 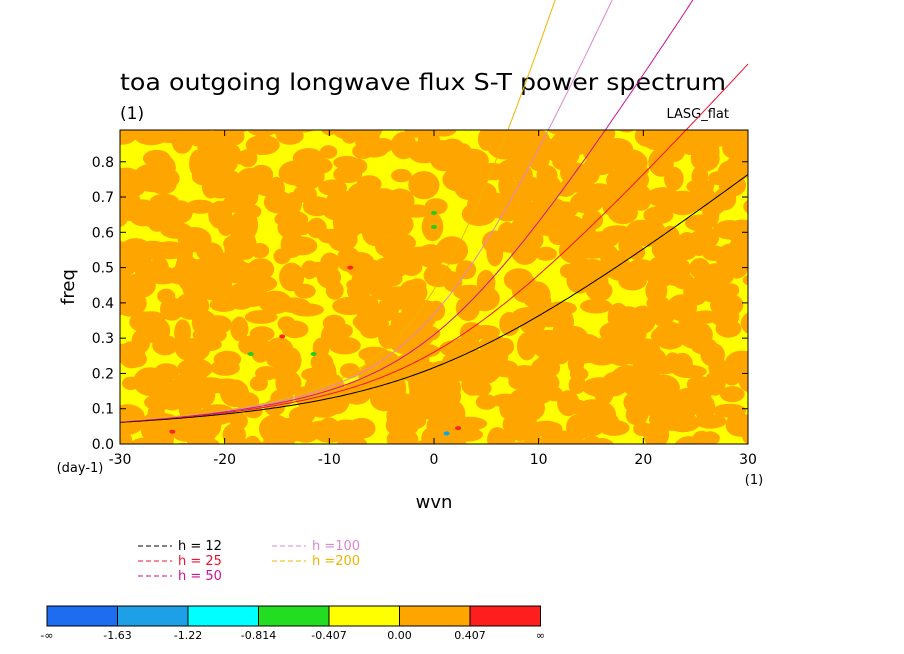 What do you see at coordinates (224, 460) in the screenshot?
I see `x-tick-label: -20` at bounding box center [224, 460].